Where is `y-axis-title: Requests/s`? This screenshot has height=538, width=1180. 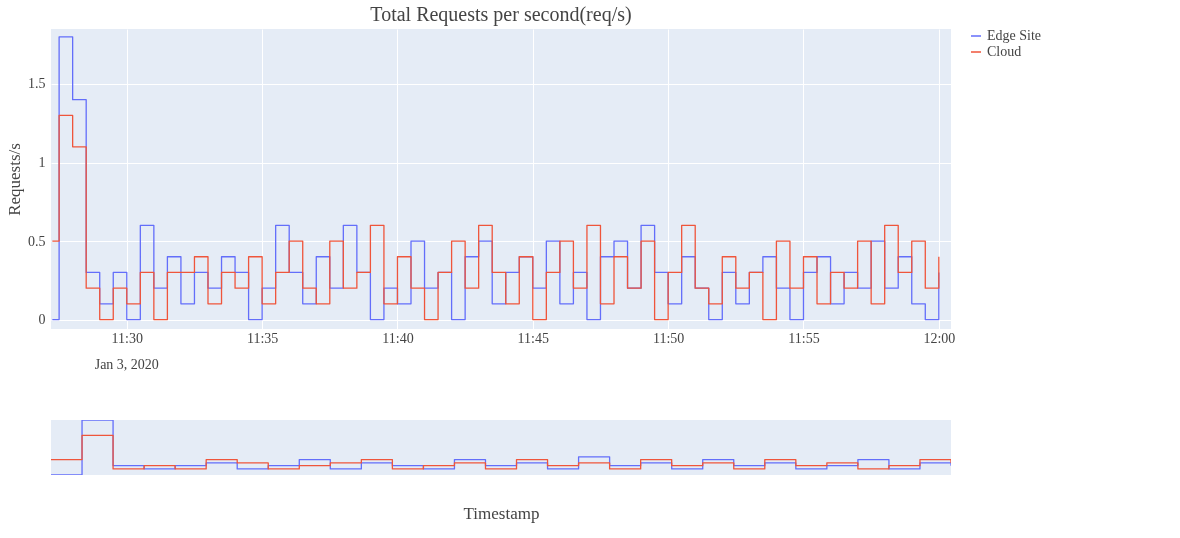 y-axis-title: Requests/s is located at coordinates (14, 179).